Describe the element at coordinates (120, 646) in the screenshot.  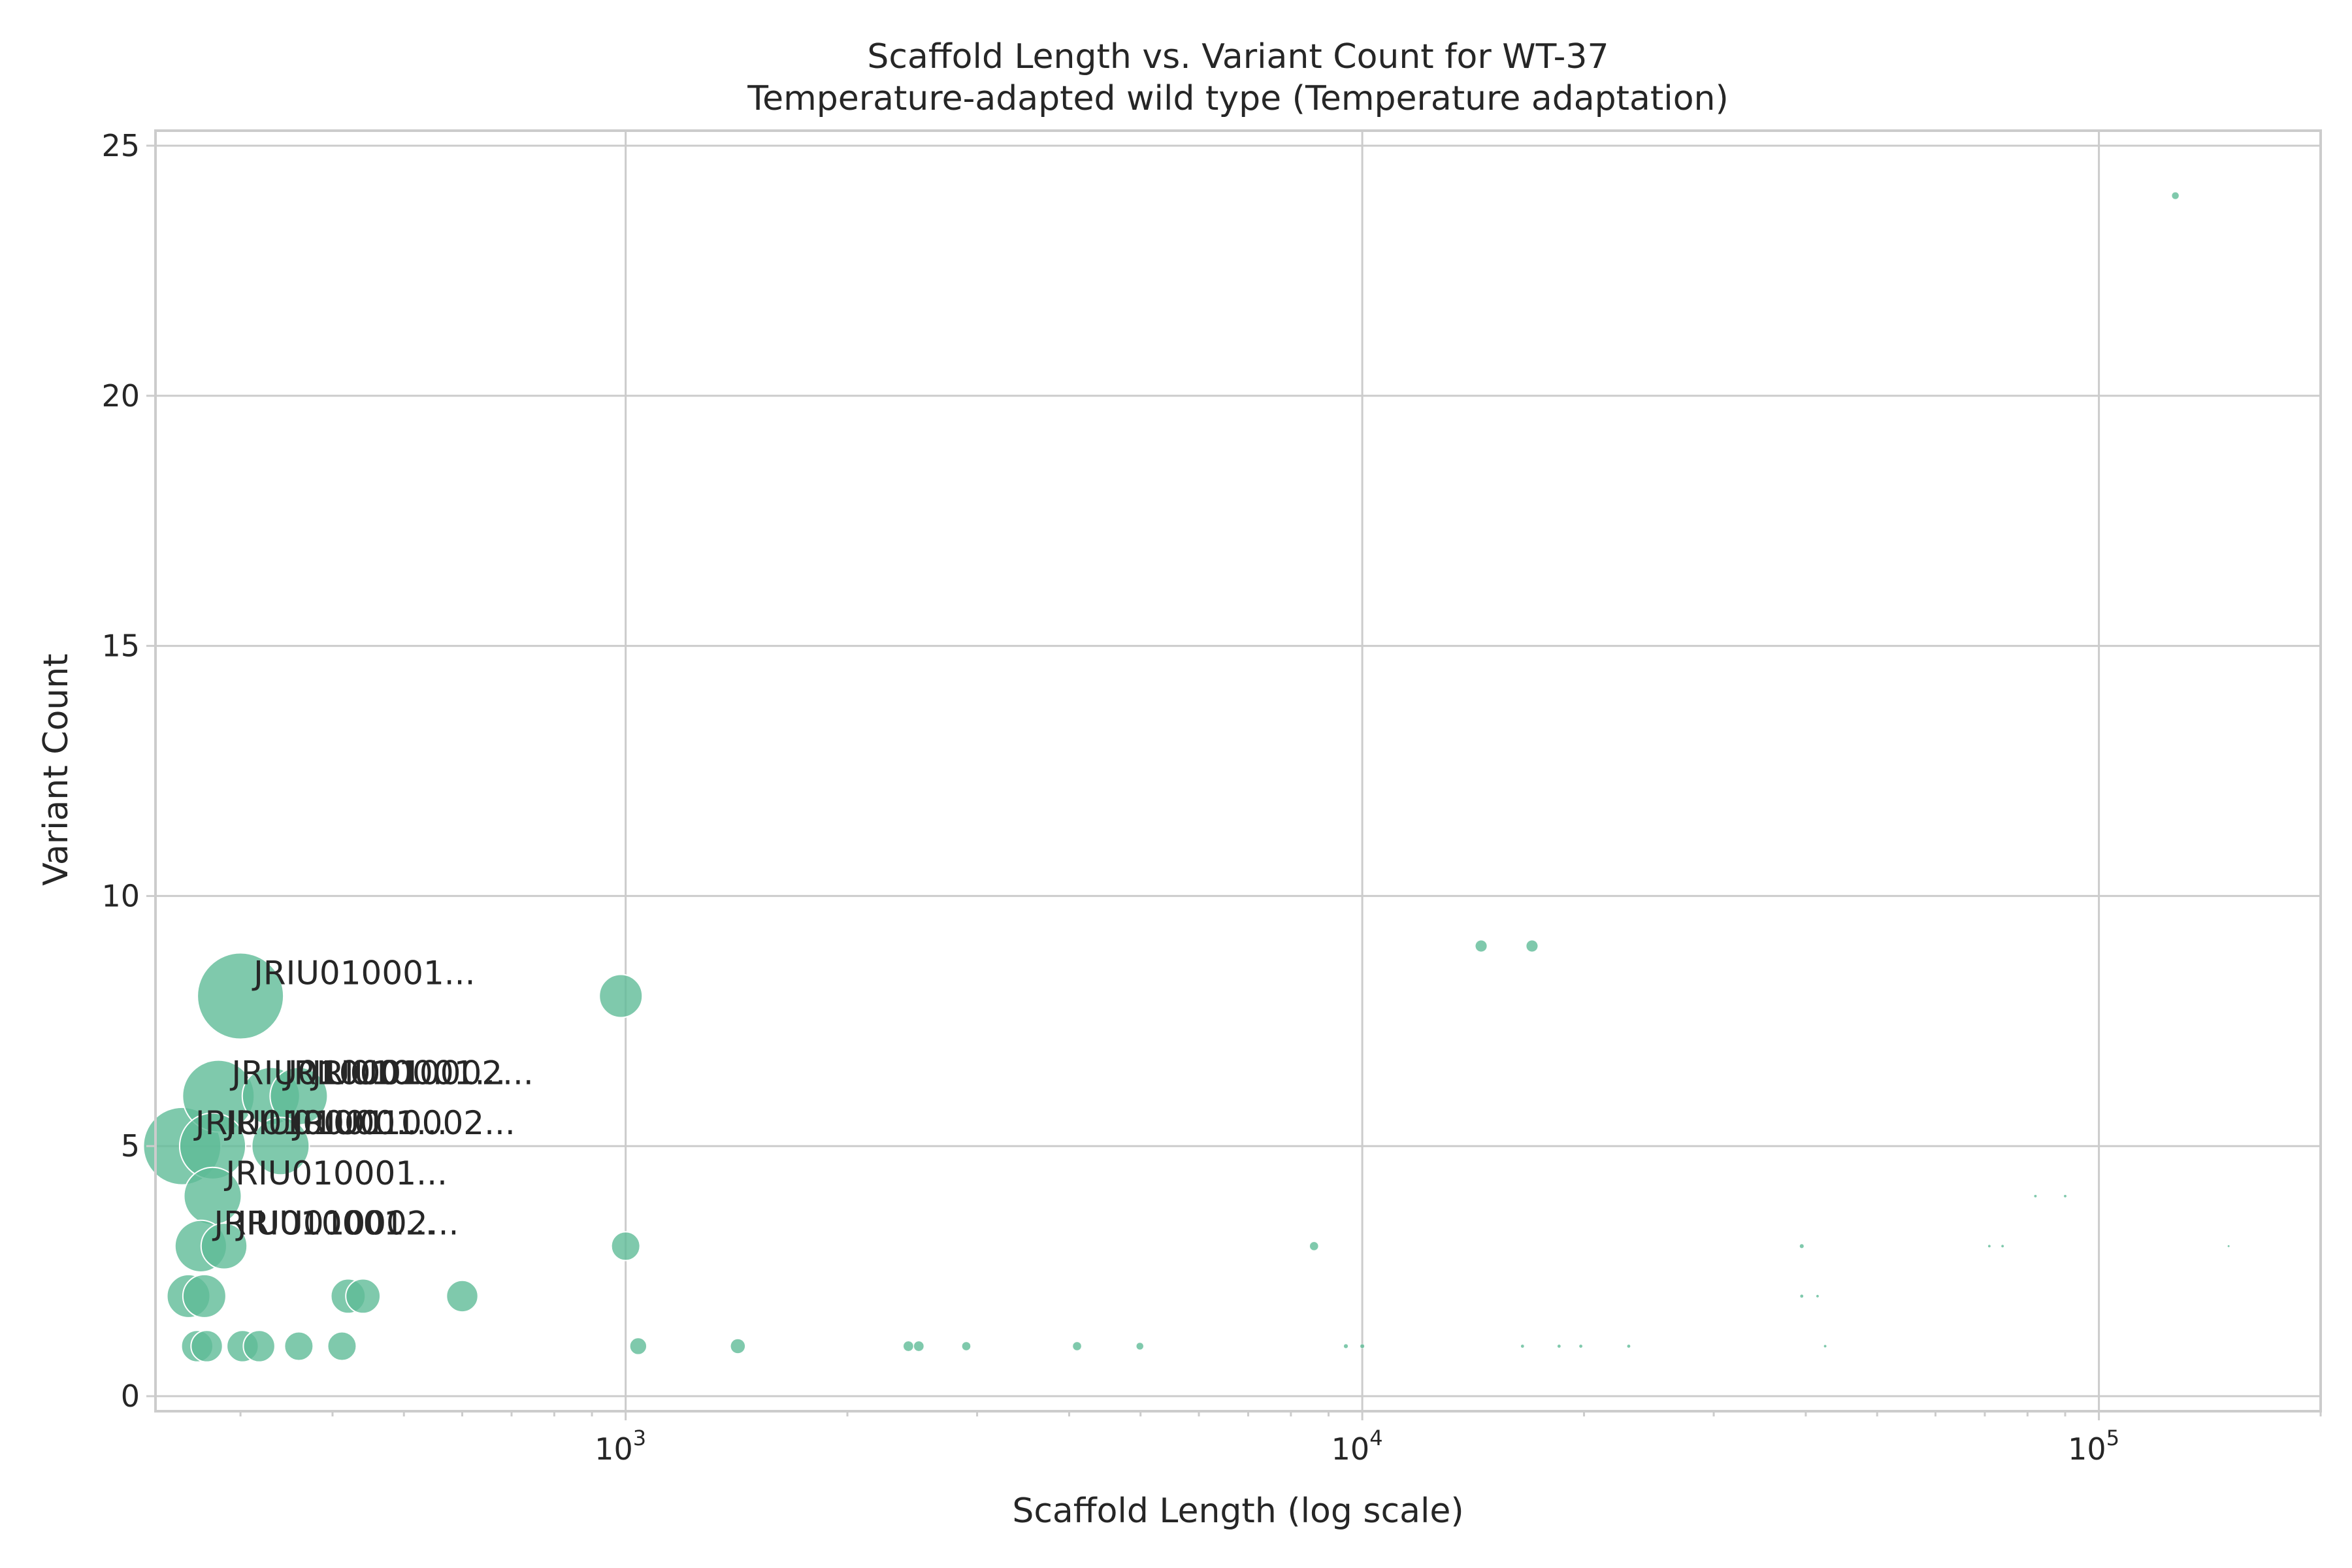
I see `y-tick-label: 15` at that location.